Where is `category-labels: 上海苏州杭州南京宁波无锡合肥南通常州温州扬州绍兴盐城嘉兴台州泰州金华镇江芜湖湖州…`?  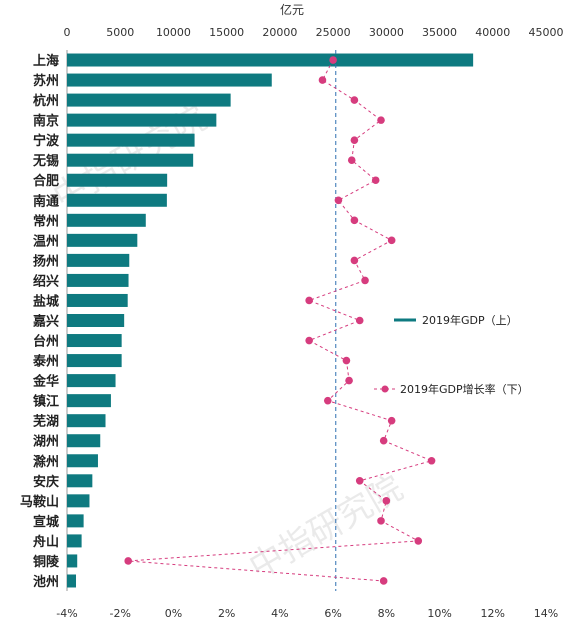
category-labels: 上海苏州杭州南京宁波无锡合肥南通常州温州扬州绍兴盐城嘉兴台州泰州金华镇江芜湖湖州… is located at coordinates (40, 321).